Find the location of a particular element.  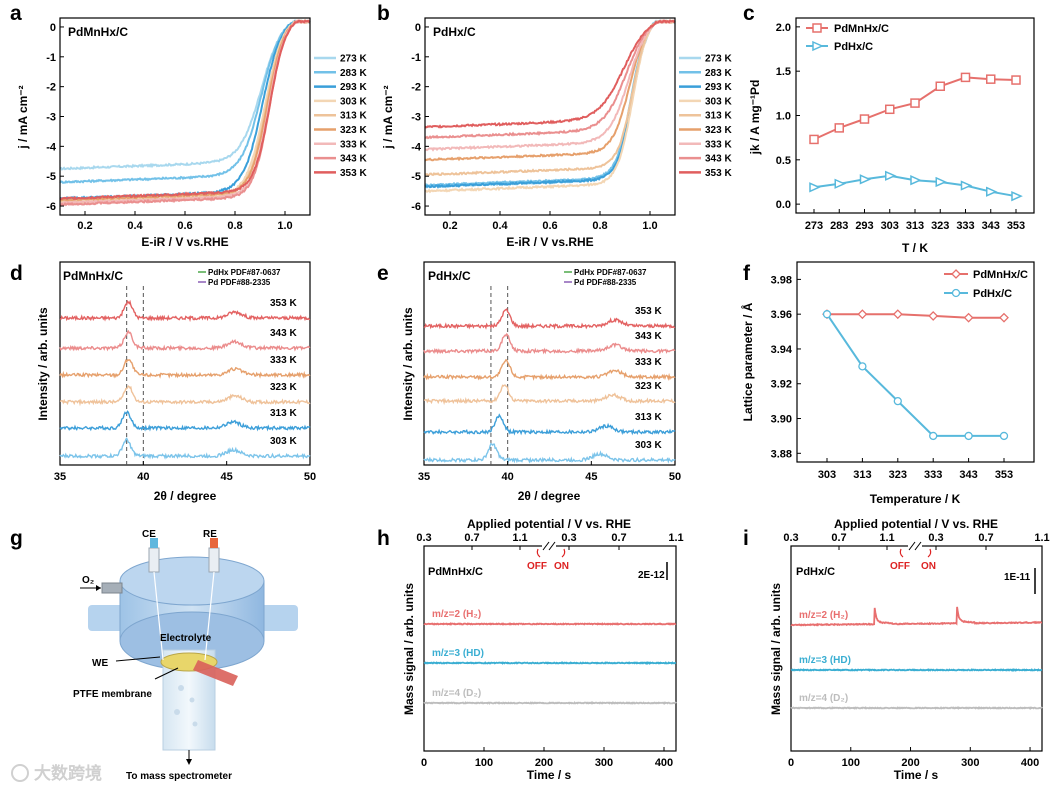

curve-label: 353 K is located at coordinates (283, 303).